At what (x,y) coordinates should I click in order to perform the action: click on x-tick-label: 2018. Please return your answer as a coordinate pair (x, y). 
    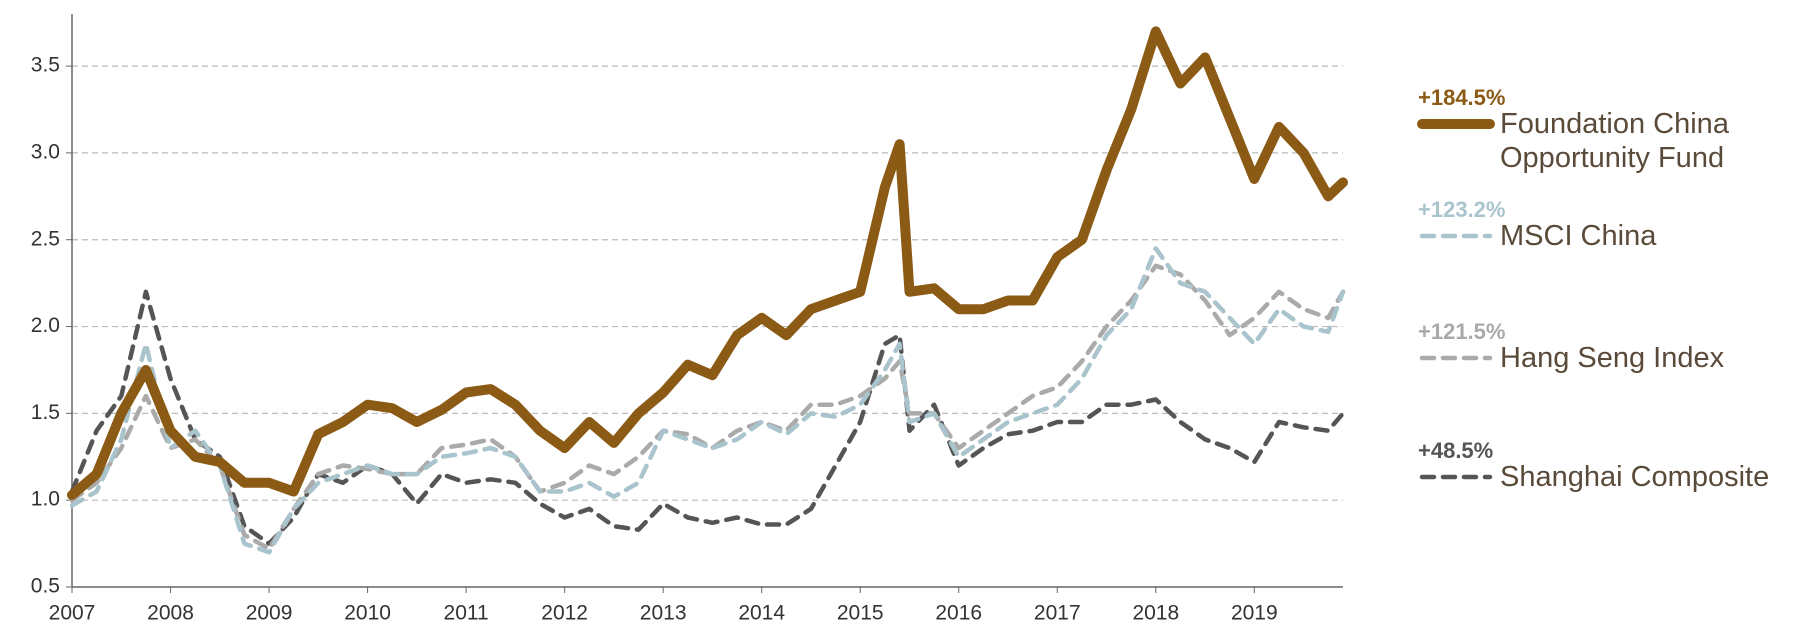
    Looking at the image, I should click on (1155, 613).